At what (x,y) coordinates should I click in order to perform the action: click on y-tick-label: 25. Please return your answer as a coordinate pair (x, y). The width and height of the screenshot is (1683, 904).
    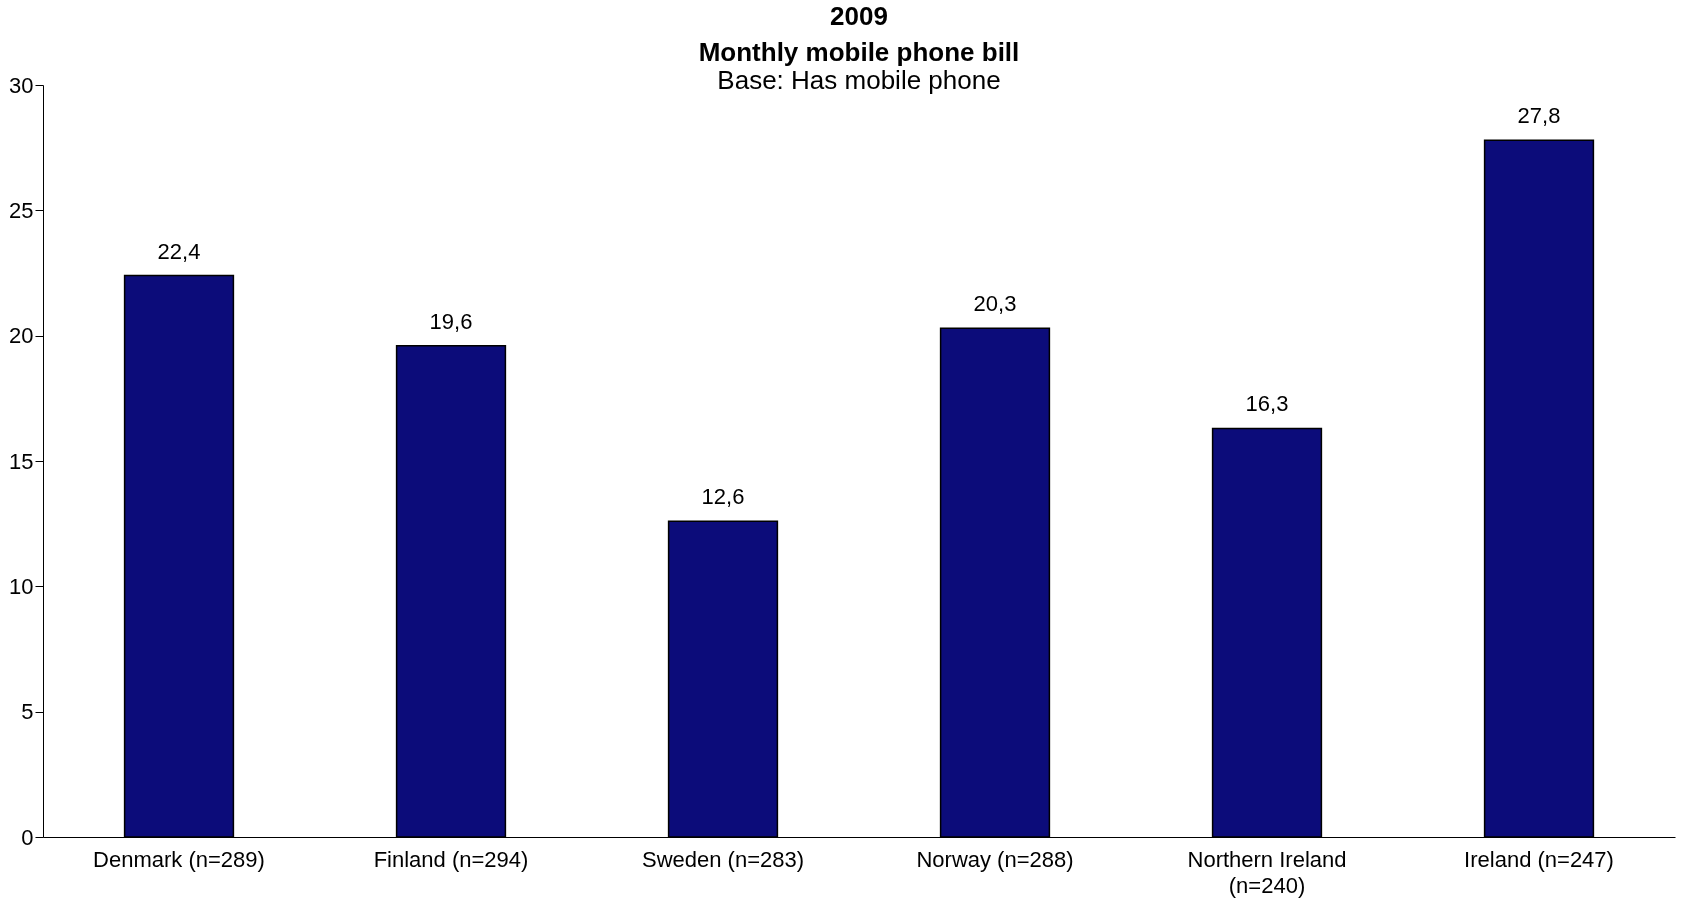
    Looking at the image, I should click on (21, 210).